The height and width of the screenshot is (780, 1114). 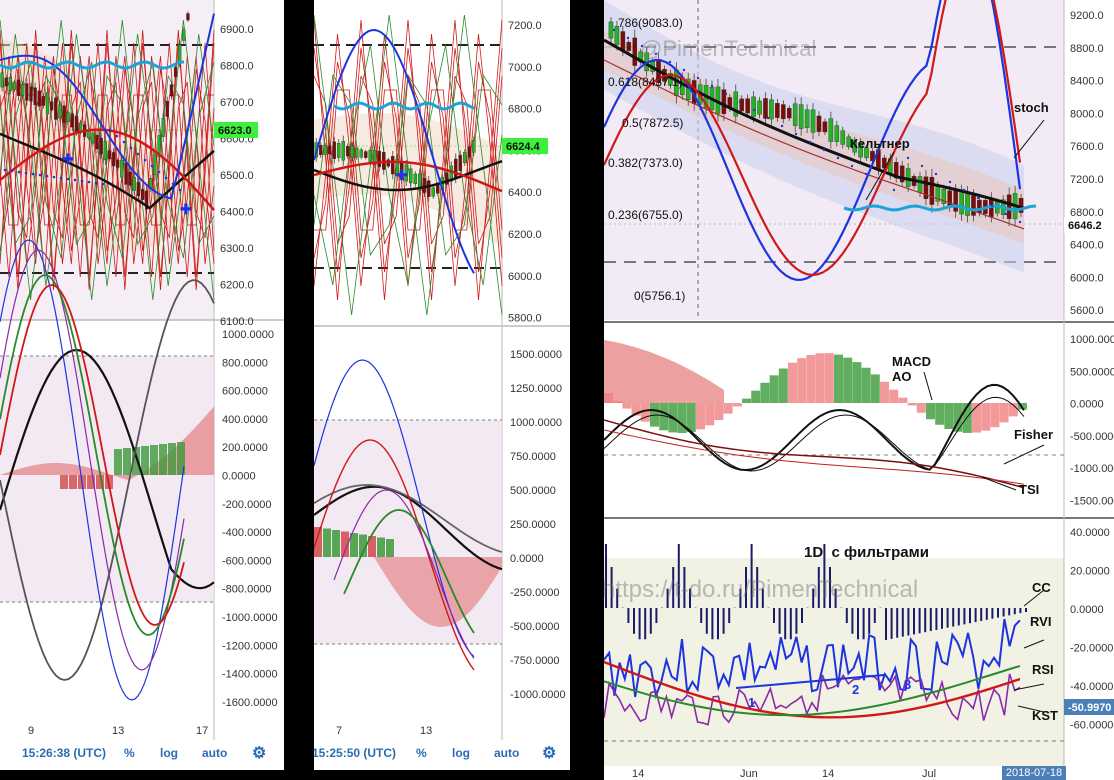 I want to click on left-auto-button: auto, so click(x=215, y=753).